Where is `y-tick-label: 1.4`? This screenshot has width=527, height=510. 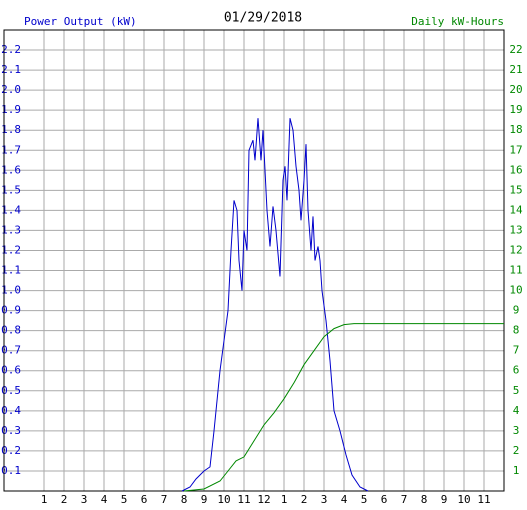 y-tick-label: 1.4 is located at coordinates (11, 209).